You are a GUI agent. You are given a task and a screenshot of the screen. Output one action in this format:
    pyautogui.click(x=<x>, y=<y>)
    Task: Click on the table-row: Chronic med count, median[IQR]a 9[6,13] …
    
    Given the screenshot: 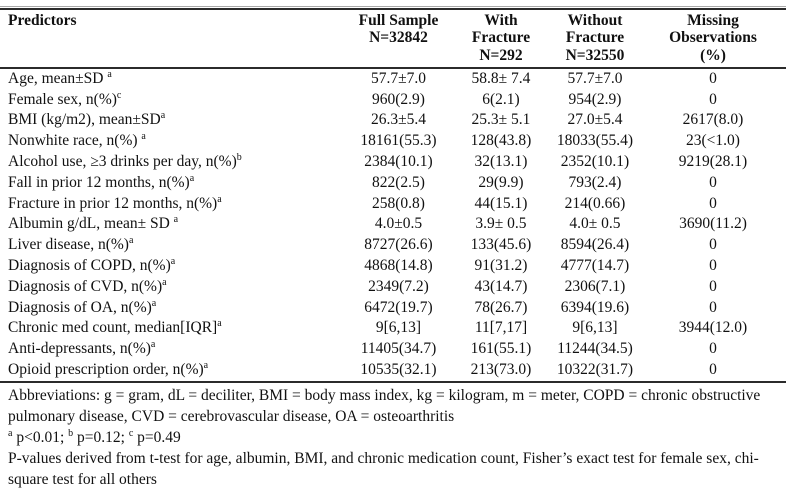 What is the action you would take?
    pyautogui.click(x=393, y=328)
    